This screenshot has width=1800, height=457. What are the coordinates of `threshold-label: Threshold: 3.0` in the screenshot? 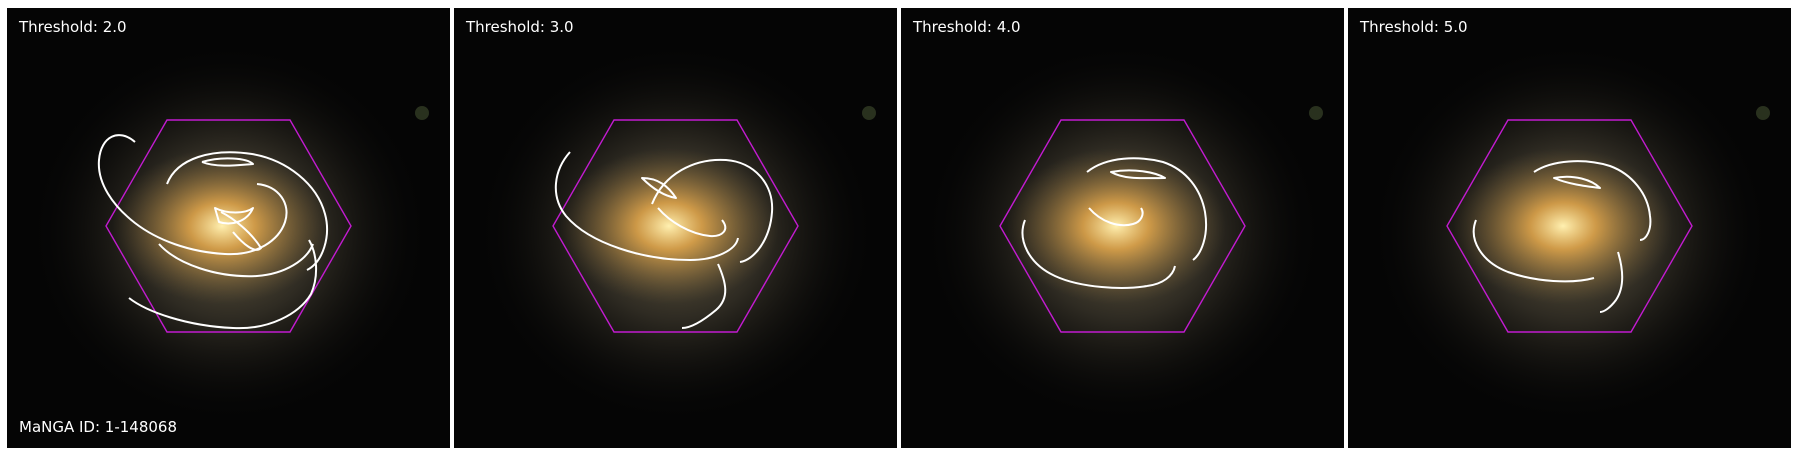 It's located at (520, 27).